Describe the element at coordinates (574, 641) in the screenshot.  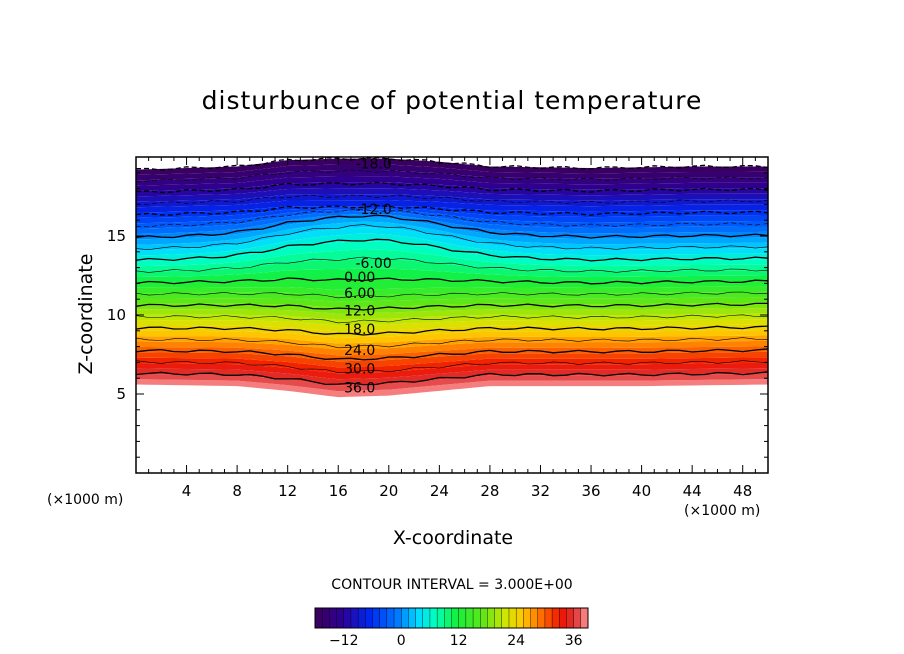
I see `colorbar-tick-label: 36` at that location.